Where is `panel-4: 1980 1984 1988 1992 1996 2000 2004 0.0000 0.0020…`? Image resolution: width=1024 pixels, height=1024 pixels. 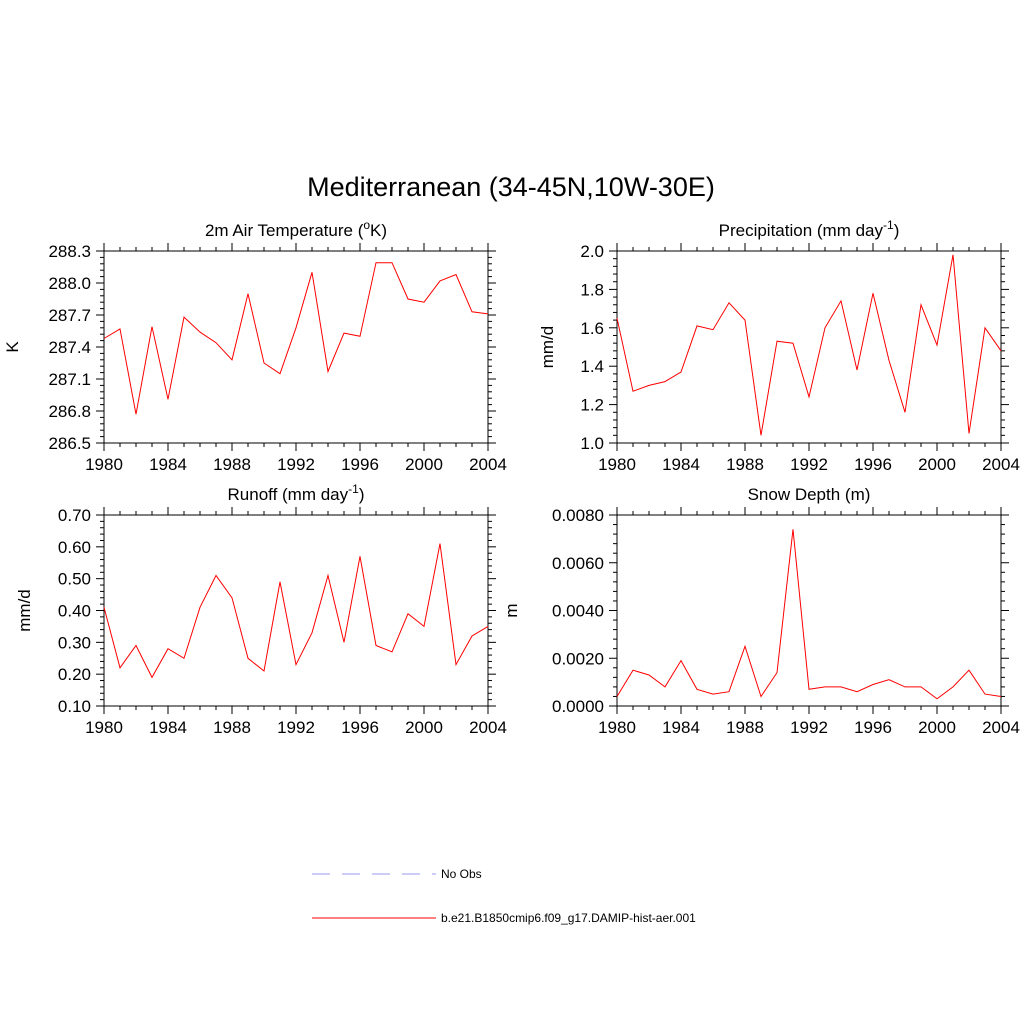
panel-4: 1980 1984 1988 1992 1996 2000 2004 0.0000 0.0020… is located at coordinates (761, 611).